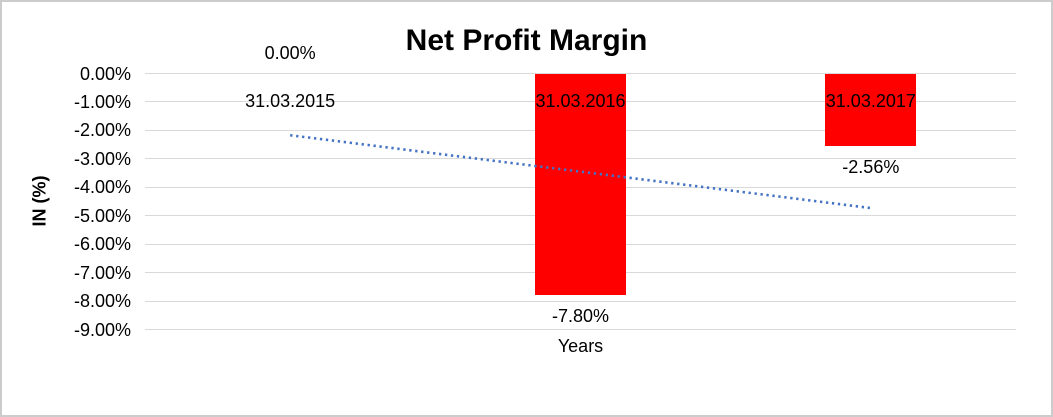 Image resolution: width=1053 pixels, height=417 pixels. What do you see at coordinates (871, 167) in the screenshot?
I see `bar-data-label: -2.56%` at bounding box center [871, 167].